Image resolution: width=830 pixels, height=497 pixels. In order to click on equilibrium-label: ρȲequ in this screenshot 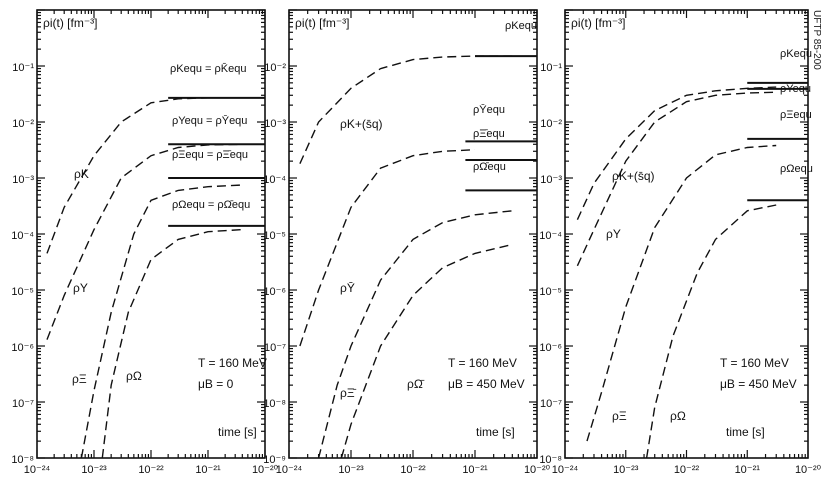, I will do `click(489, 110)`.